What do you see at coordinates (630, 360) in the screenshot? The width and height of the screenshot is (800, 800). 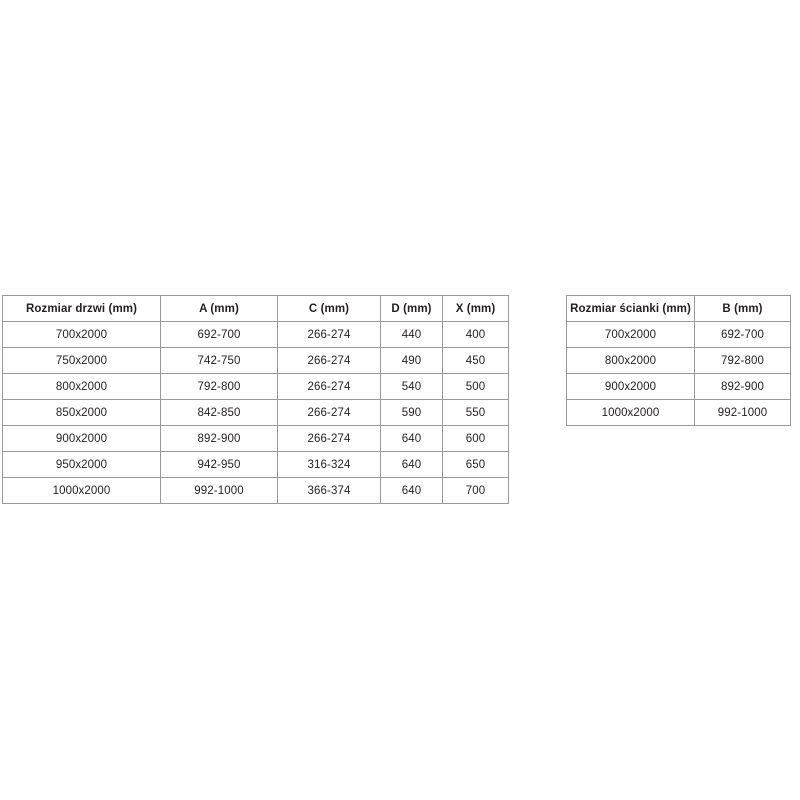 I see `cell-wall-size: 800x2000` at bounding box center [630, 360].